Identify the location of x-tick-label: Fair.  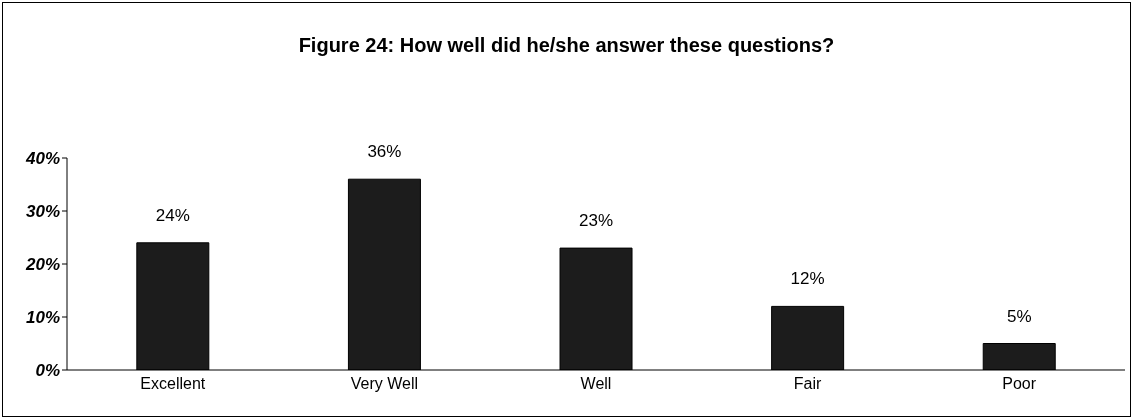
(808, 384).